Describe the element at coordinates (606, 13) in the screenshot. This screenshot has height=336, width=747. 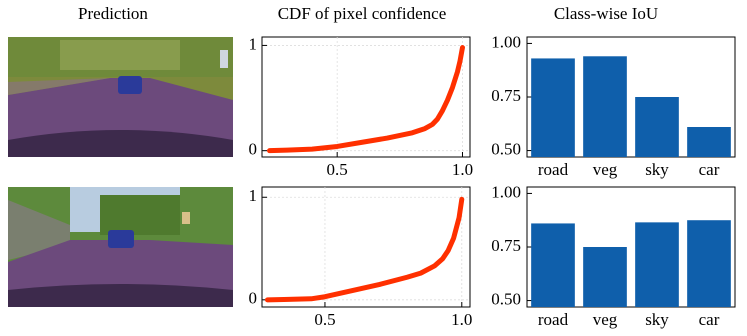
I see `column-title: Class-wise IoU` at that location.